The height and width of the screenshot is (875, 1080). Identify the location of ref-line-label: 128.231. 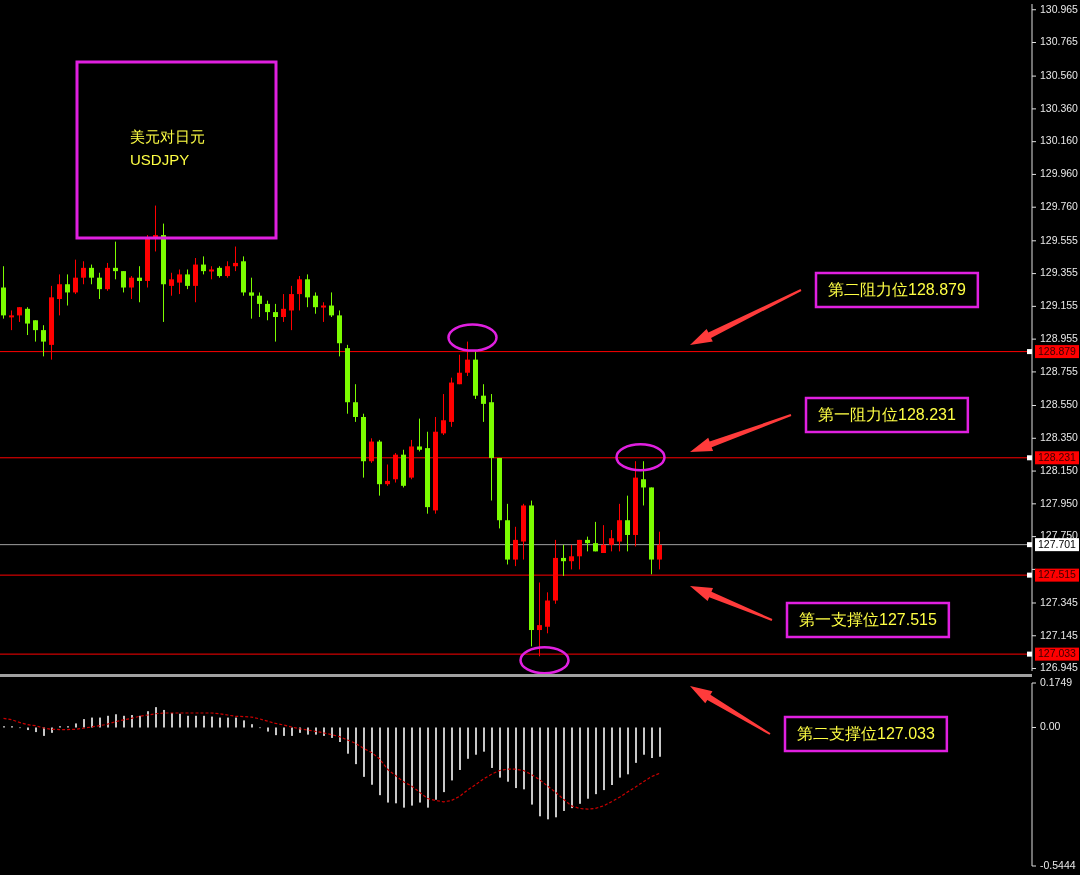
(1057, 457).